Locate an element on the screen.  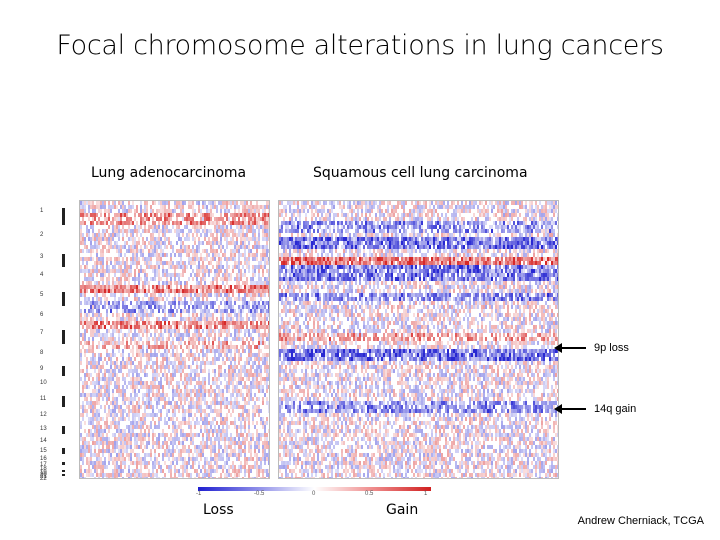
colorbar-tick: -1 is located at coordinates (199, 494).